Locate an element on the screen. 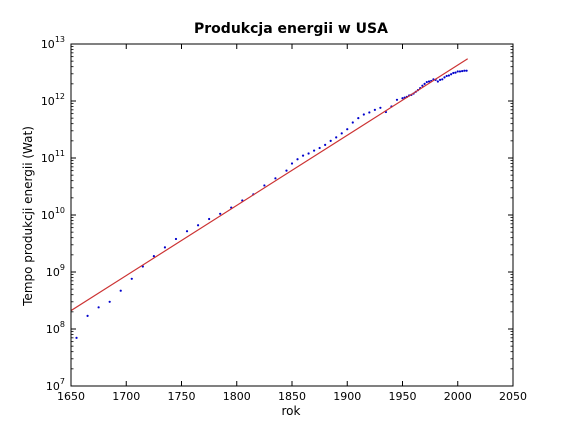 The width and height of the screenshot is (570, 428). x-tick-label: 1650 is located at coordinates (71, 396).